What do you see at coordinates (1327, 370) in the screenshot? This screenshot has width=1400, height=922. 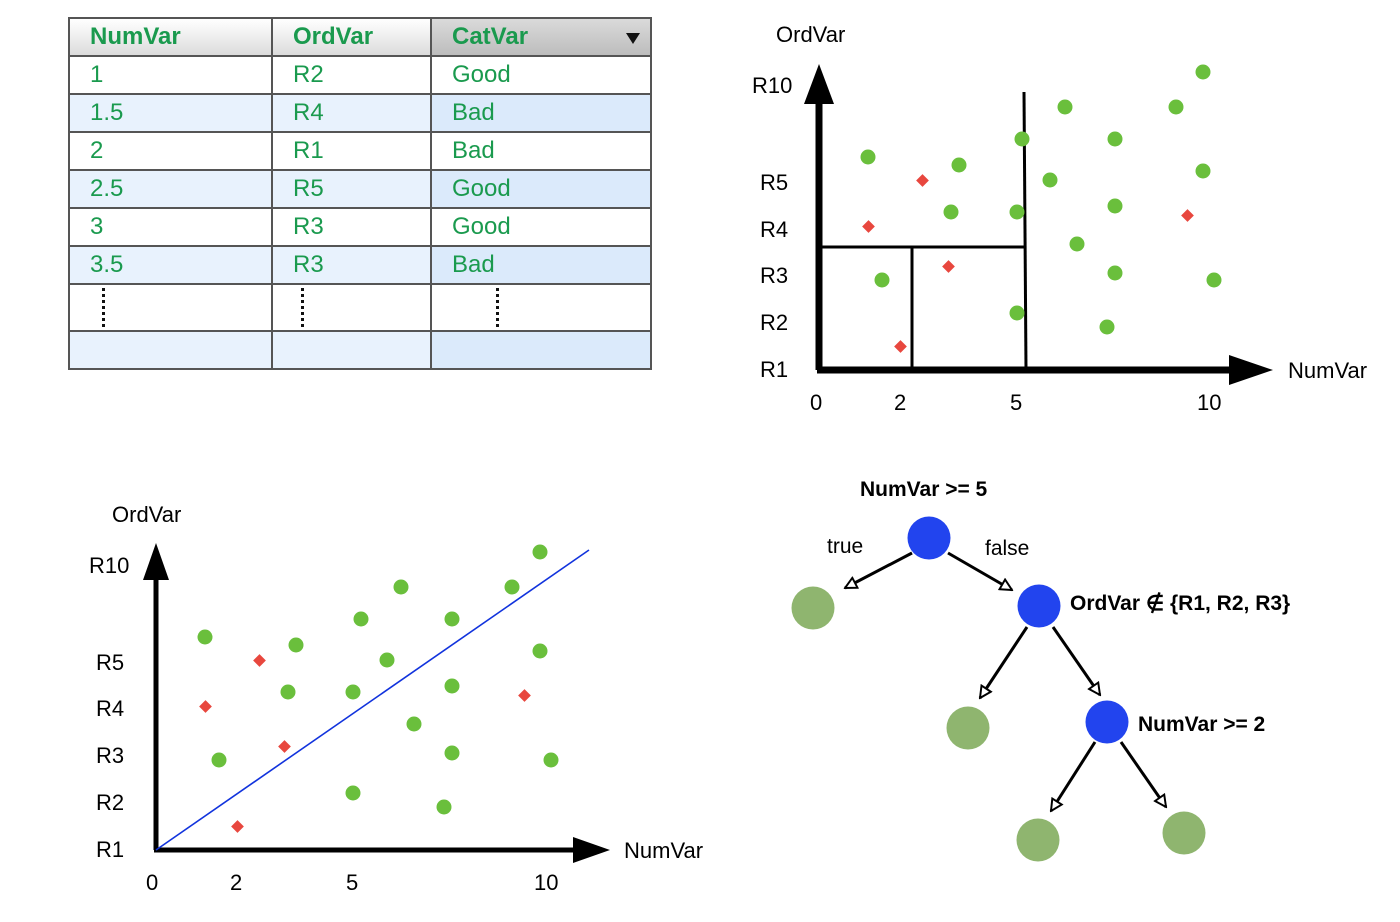 I see `x-axis-label: NumVar` at bounding box center [1327, 370].